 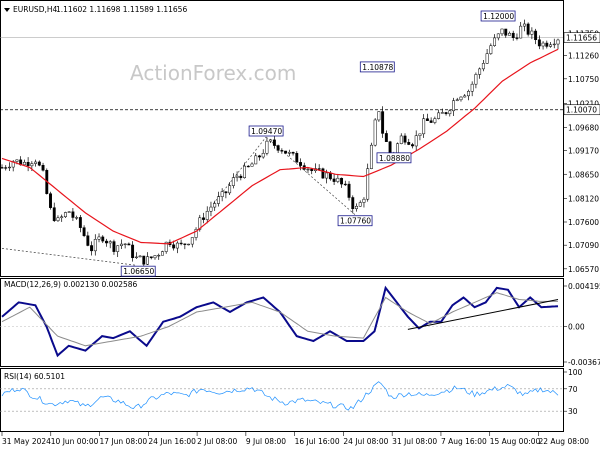 What do you see at coordinates (584, 362) in the screenshot?
I see `macd-tick-label: -0.003678` at bounding box center [584, 362].